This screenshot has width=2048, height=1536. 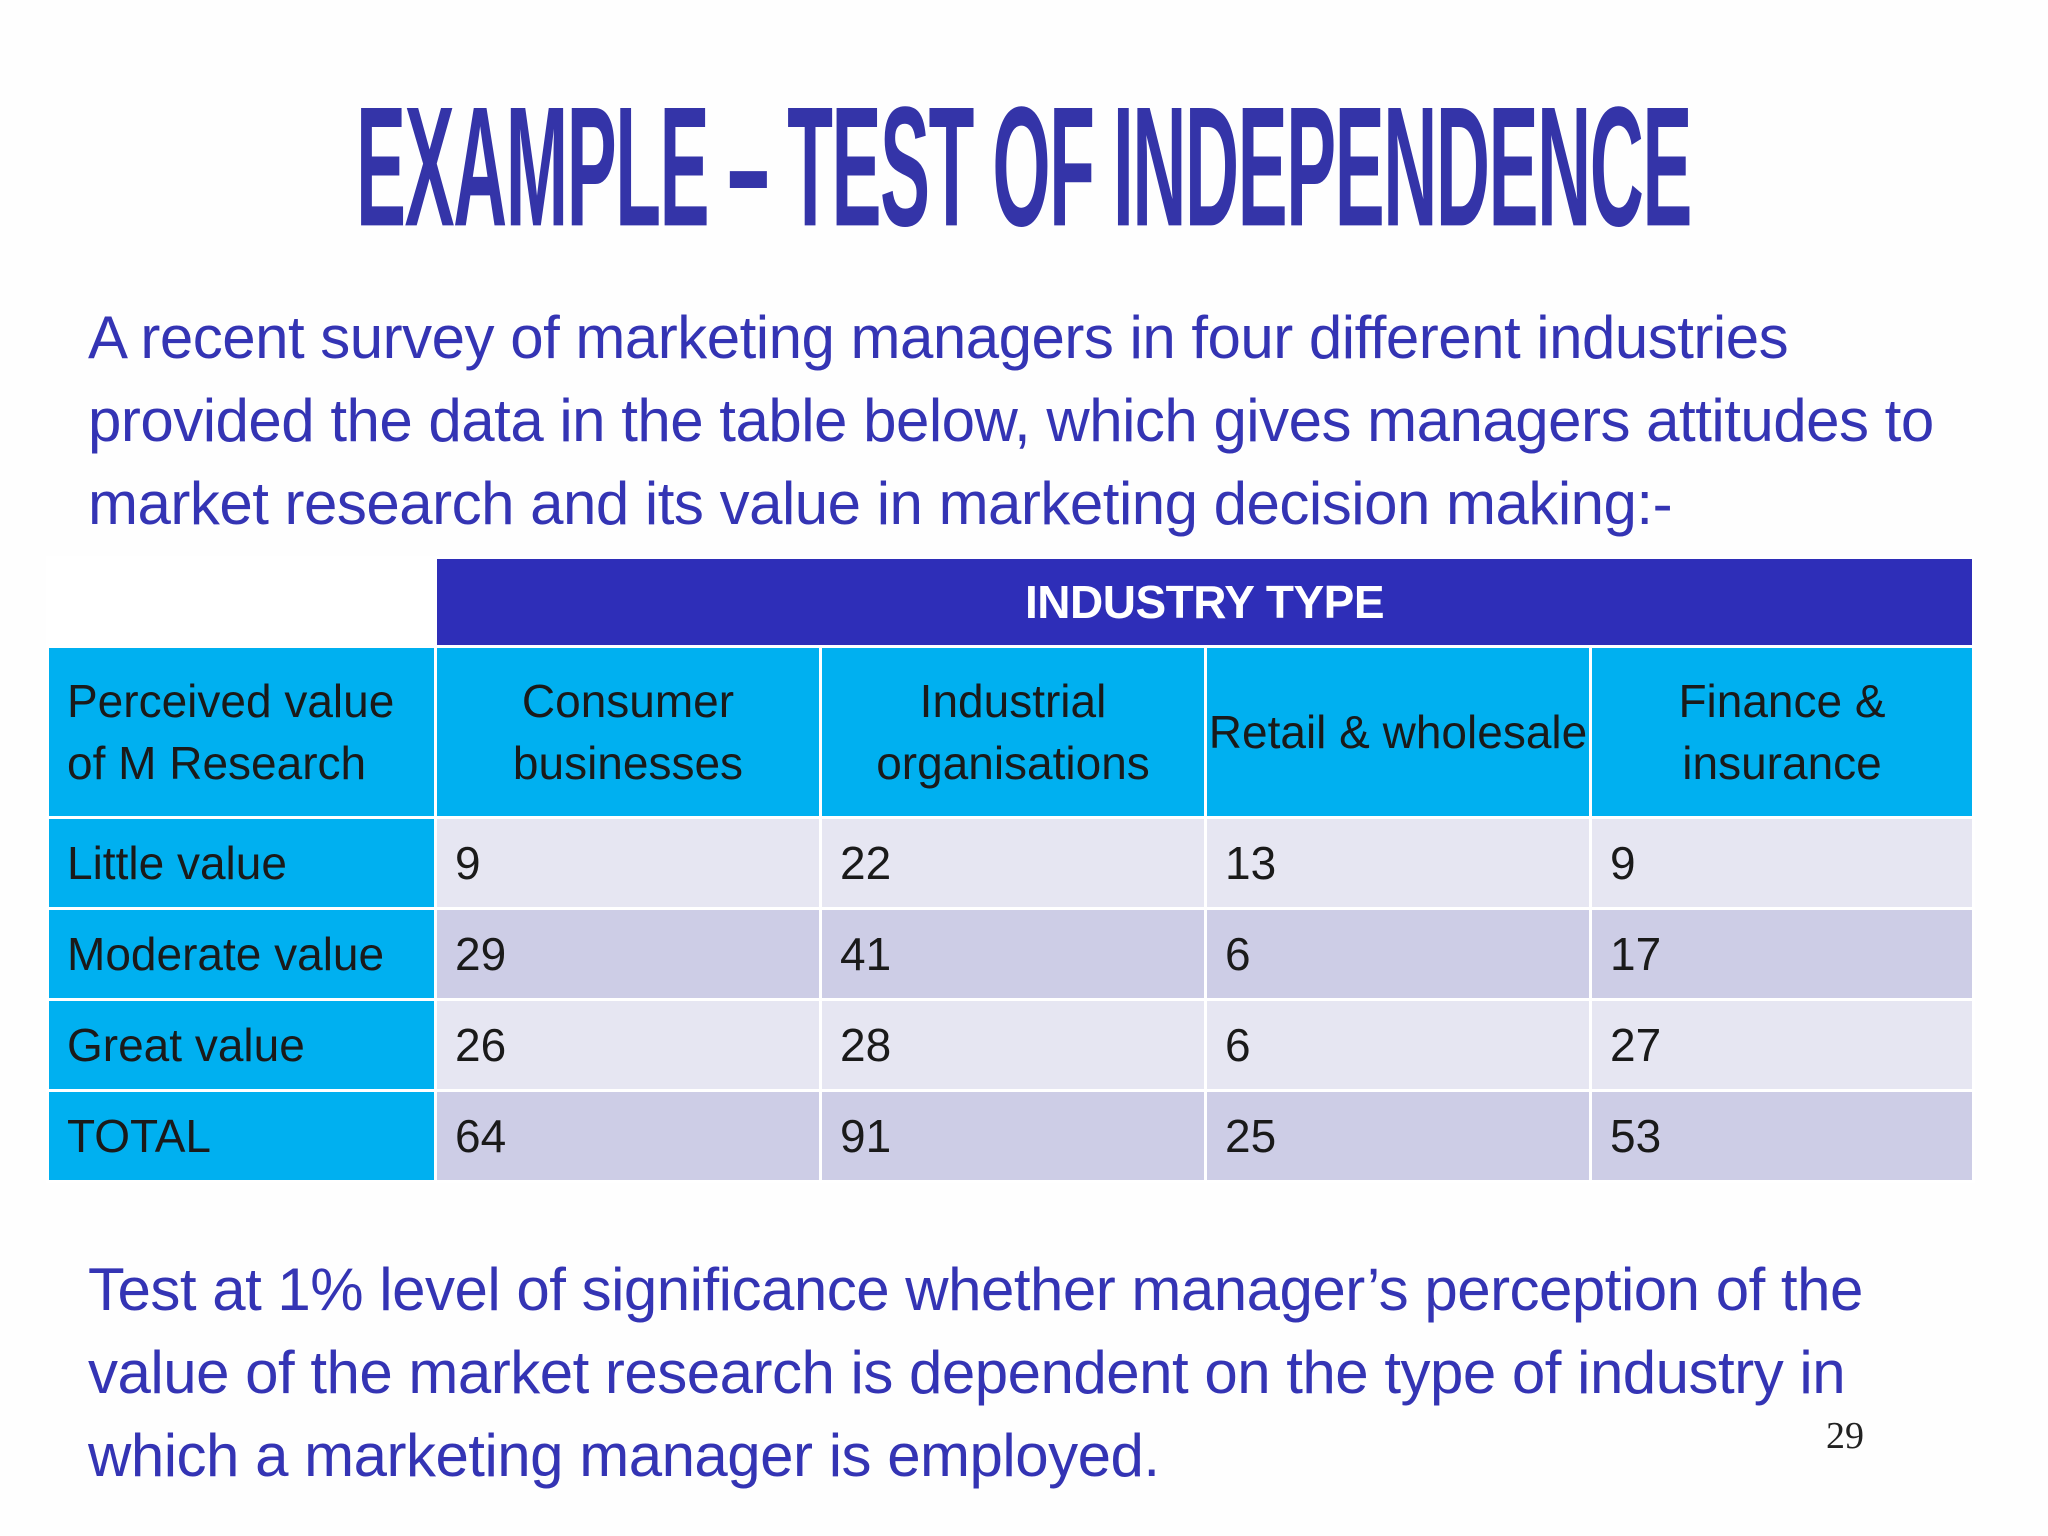 What do you see at coordinates (241, 954) in the screenshot?
I see `row-label: Moderate value` at bounding box center [241, 954].